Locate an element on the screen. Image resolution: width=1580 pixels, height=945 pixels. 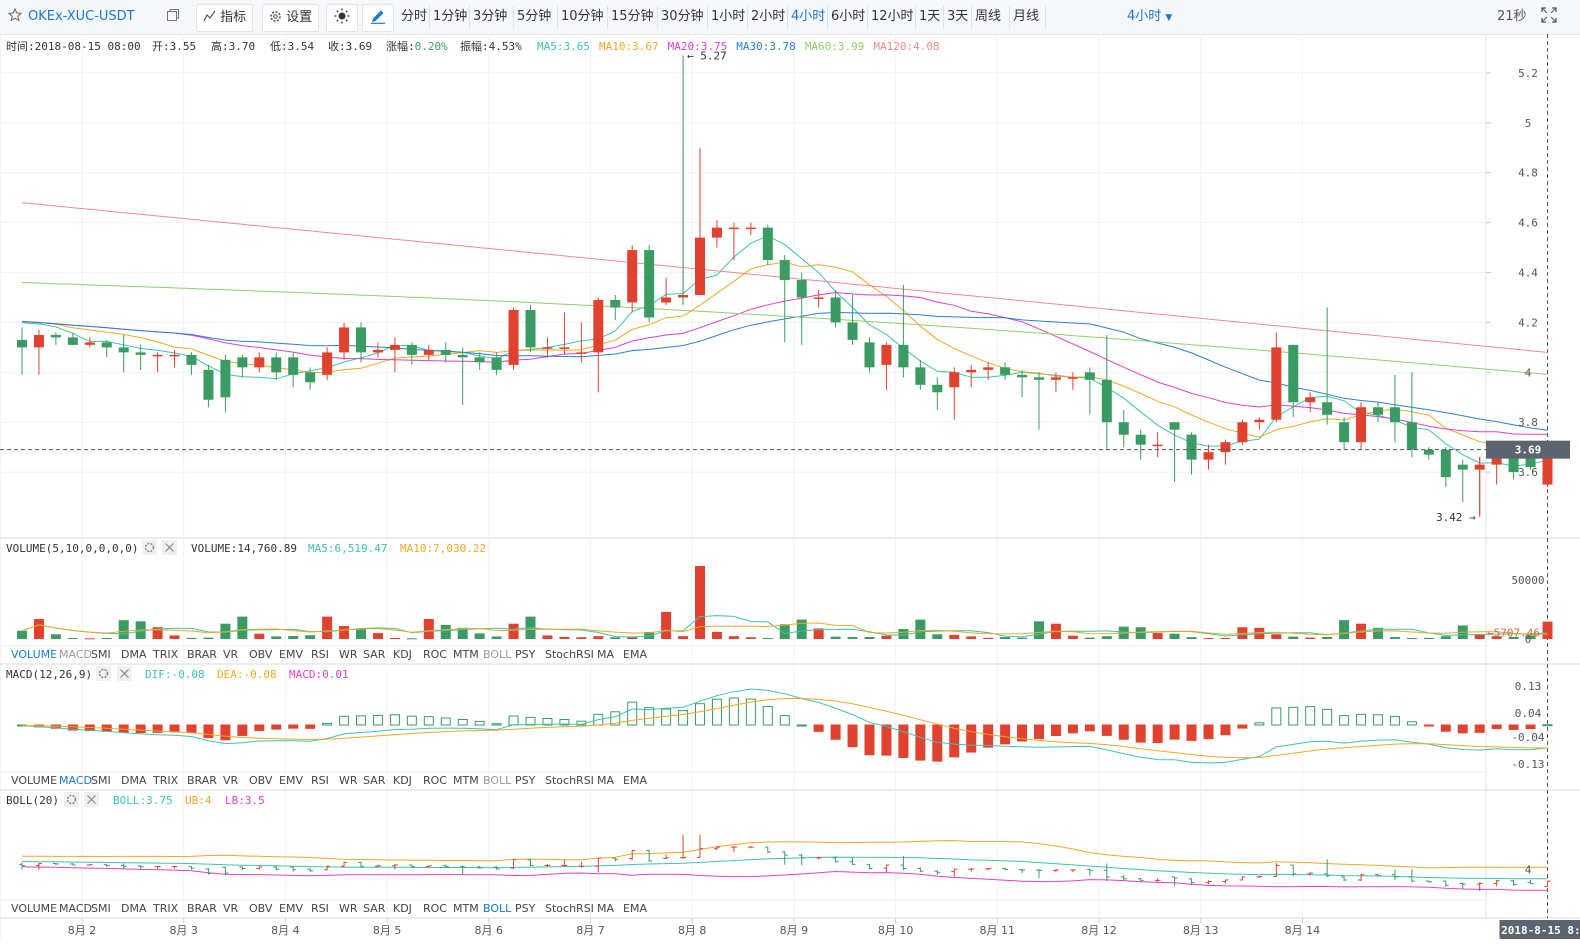
period-3: 5分钟 is located at coordinates (534, 16).